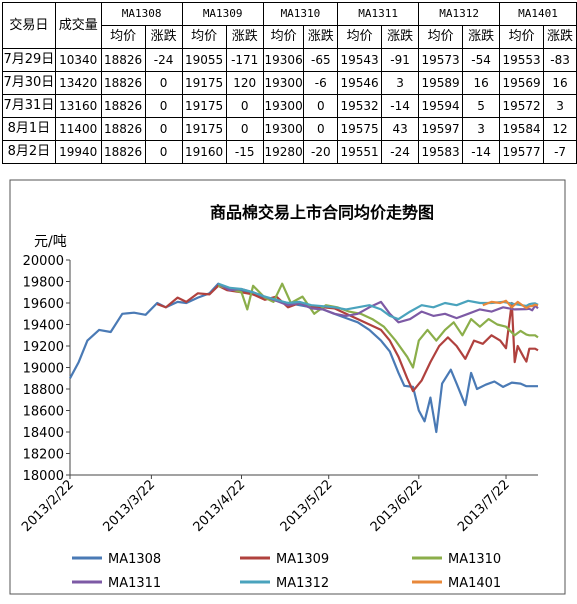 The image size is (577, 604). I want to click on cell-date: 7月30日, so click(29, 83).